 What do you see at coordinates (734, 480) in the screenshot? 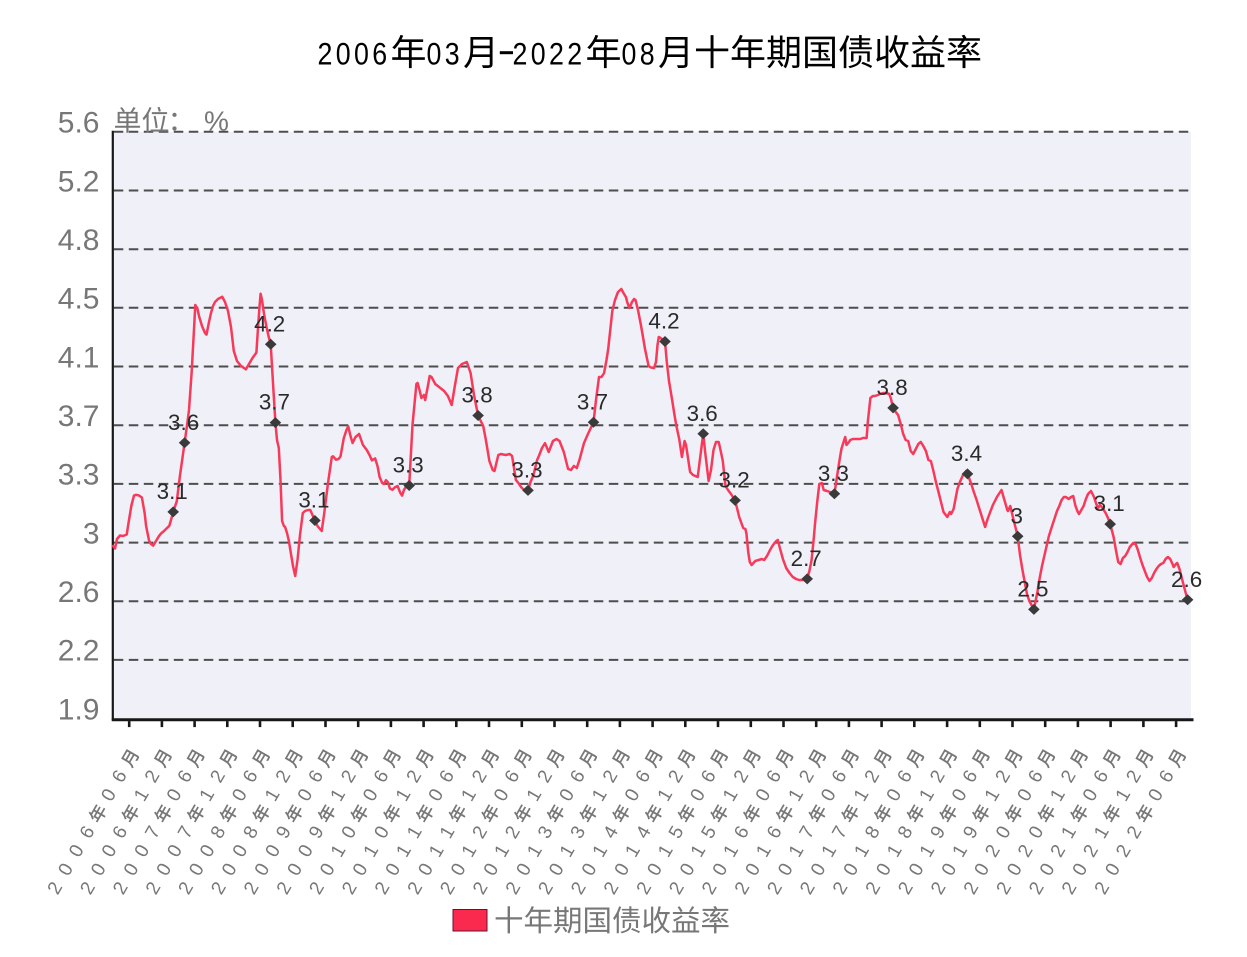
I see `svg-text: 3.2` at bounding box center [734, 480].